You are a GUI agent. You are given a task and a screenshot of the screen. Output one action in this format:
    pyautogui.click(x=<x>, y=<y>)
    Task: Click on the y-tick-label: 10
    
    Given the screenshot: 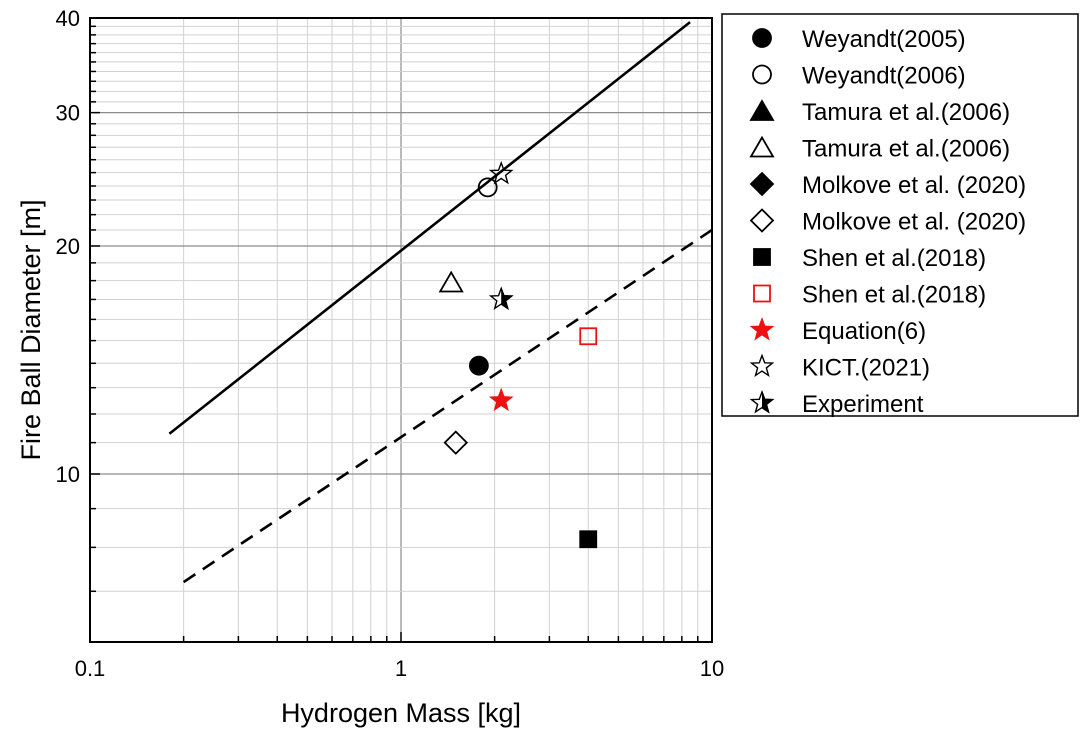 What is the action you would take?
    pyautogui.click(x=68, y=474)
    